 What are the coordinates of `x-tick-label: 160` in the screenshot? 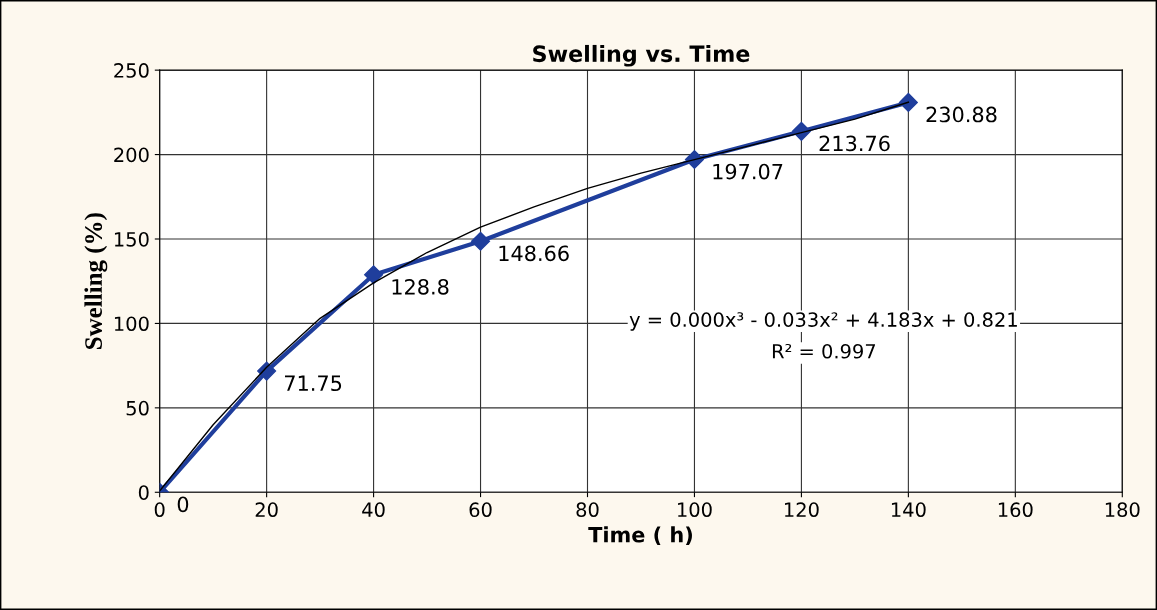 It's located at (1015, 510).